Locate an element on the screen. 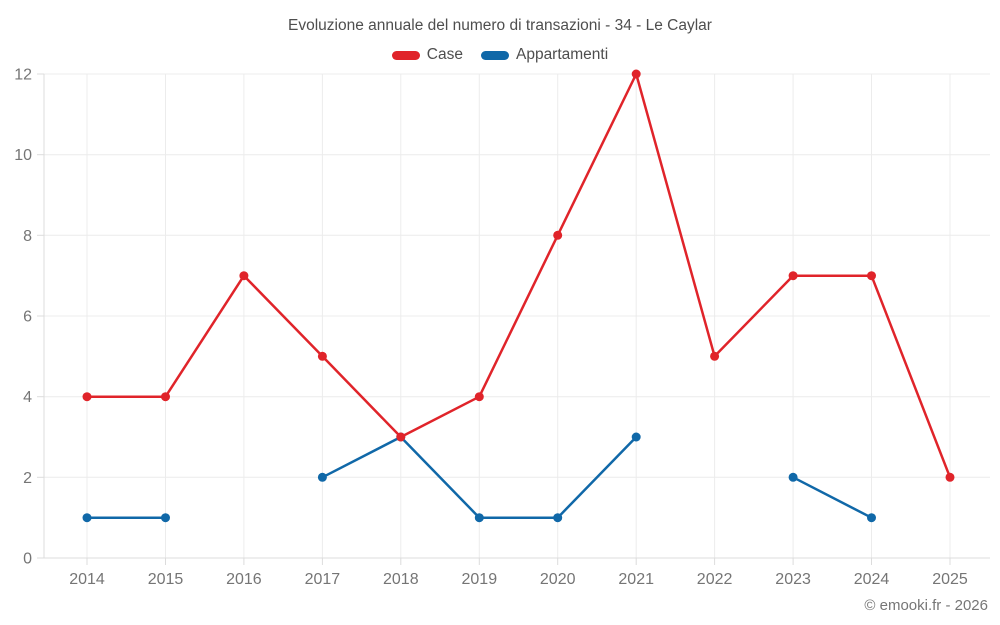  x-axis-label: 2022 is located at coordinates (715, 579).